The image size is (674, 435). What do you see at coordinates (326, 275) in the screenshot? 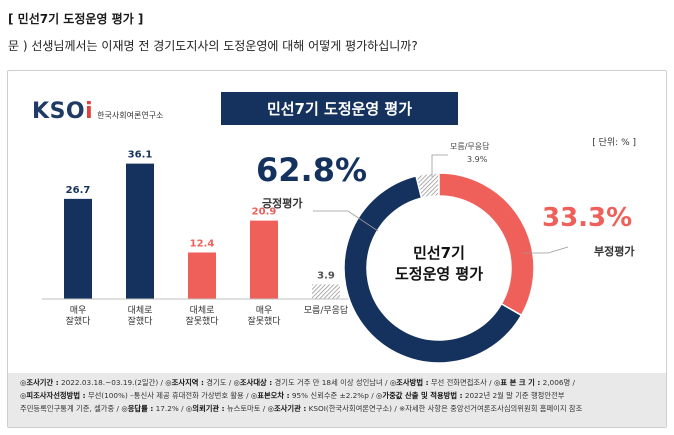
I see `bar-value-label-4: 3.9` at bounding box center [326, 275].